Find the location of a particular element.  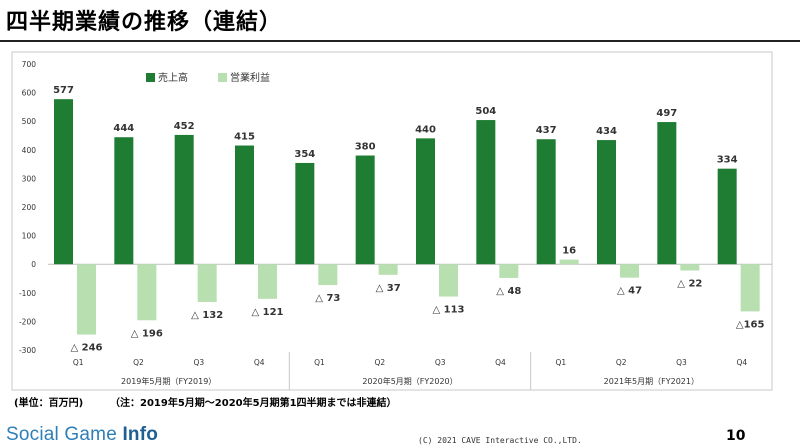

page-number: 10 is located at coordinates (736, 436).